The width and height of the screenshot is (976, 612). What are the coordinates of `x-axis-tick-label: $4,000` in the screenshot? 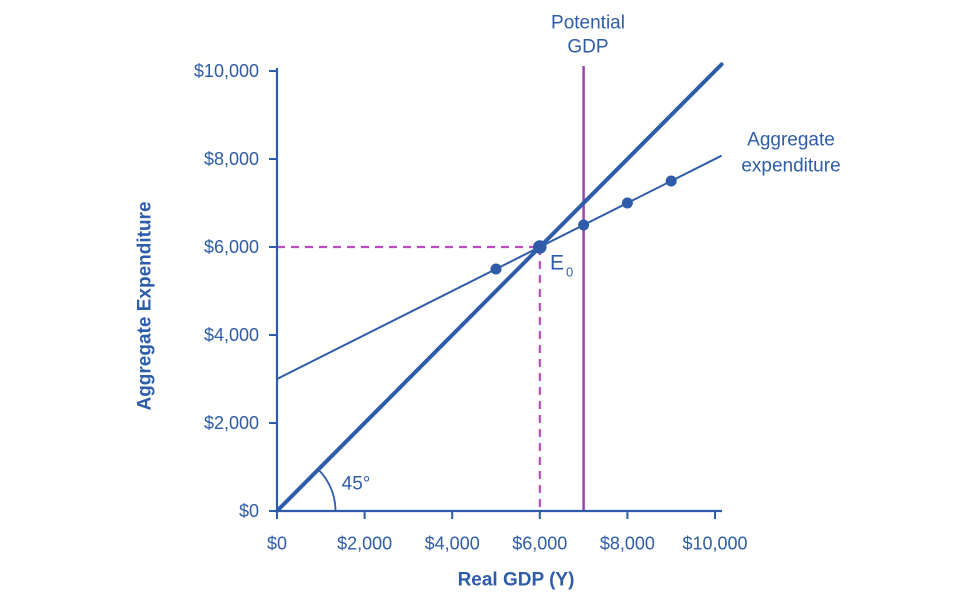 It's located at (452, 544).